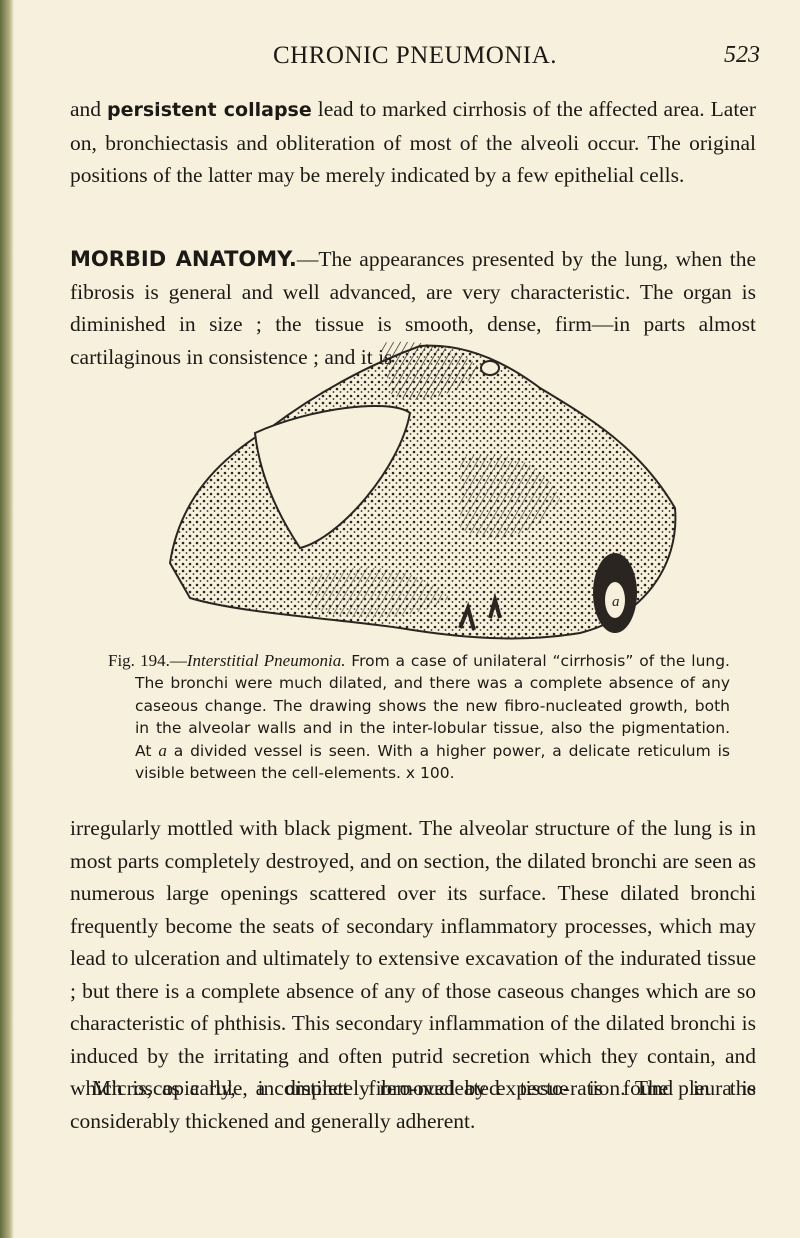 Image resolution: width=800 pixels, height=1238 pixels. I want to click on figure-title: Interstitial Pneumonia., so click(266, 660).